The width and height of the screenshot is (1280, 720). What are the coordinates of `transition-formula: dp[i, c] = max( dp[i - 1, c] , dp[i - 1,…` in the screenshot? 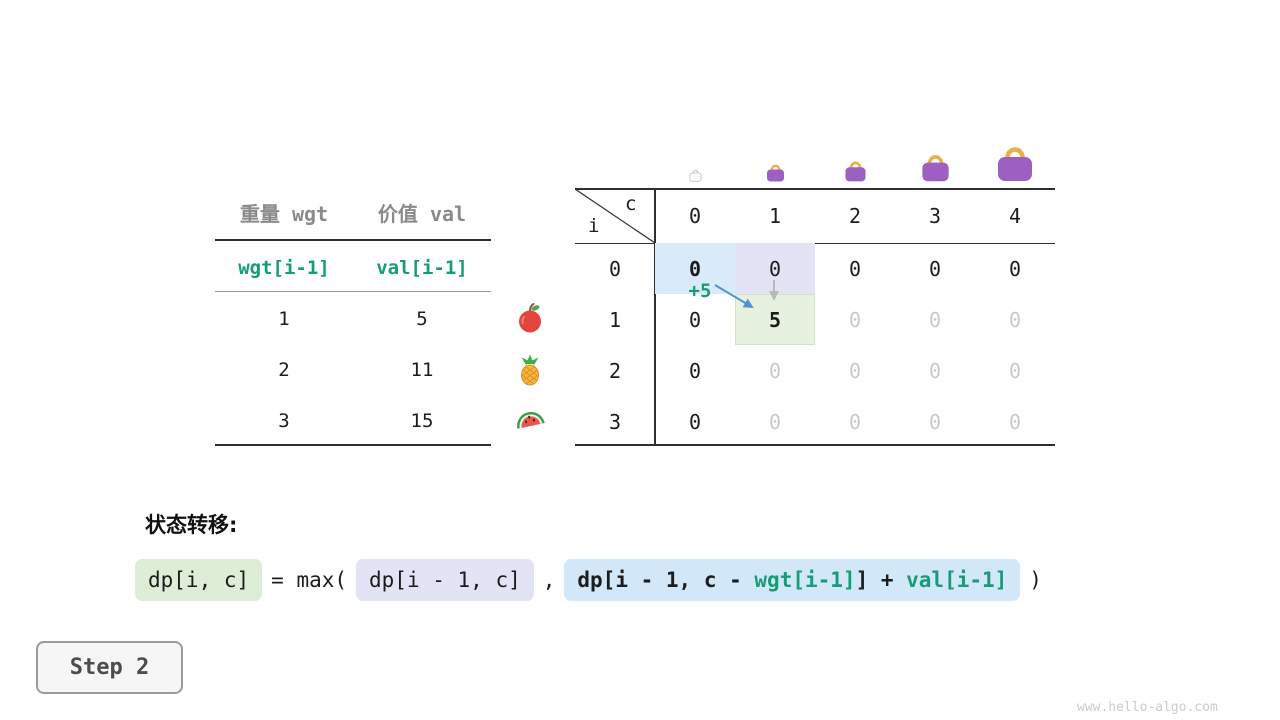 It's located at (588, 580).